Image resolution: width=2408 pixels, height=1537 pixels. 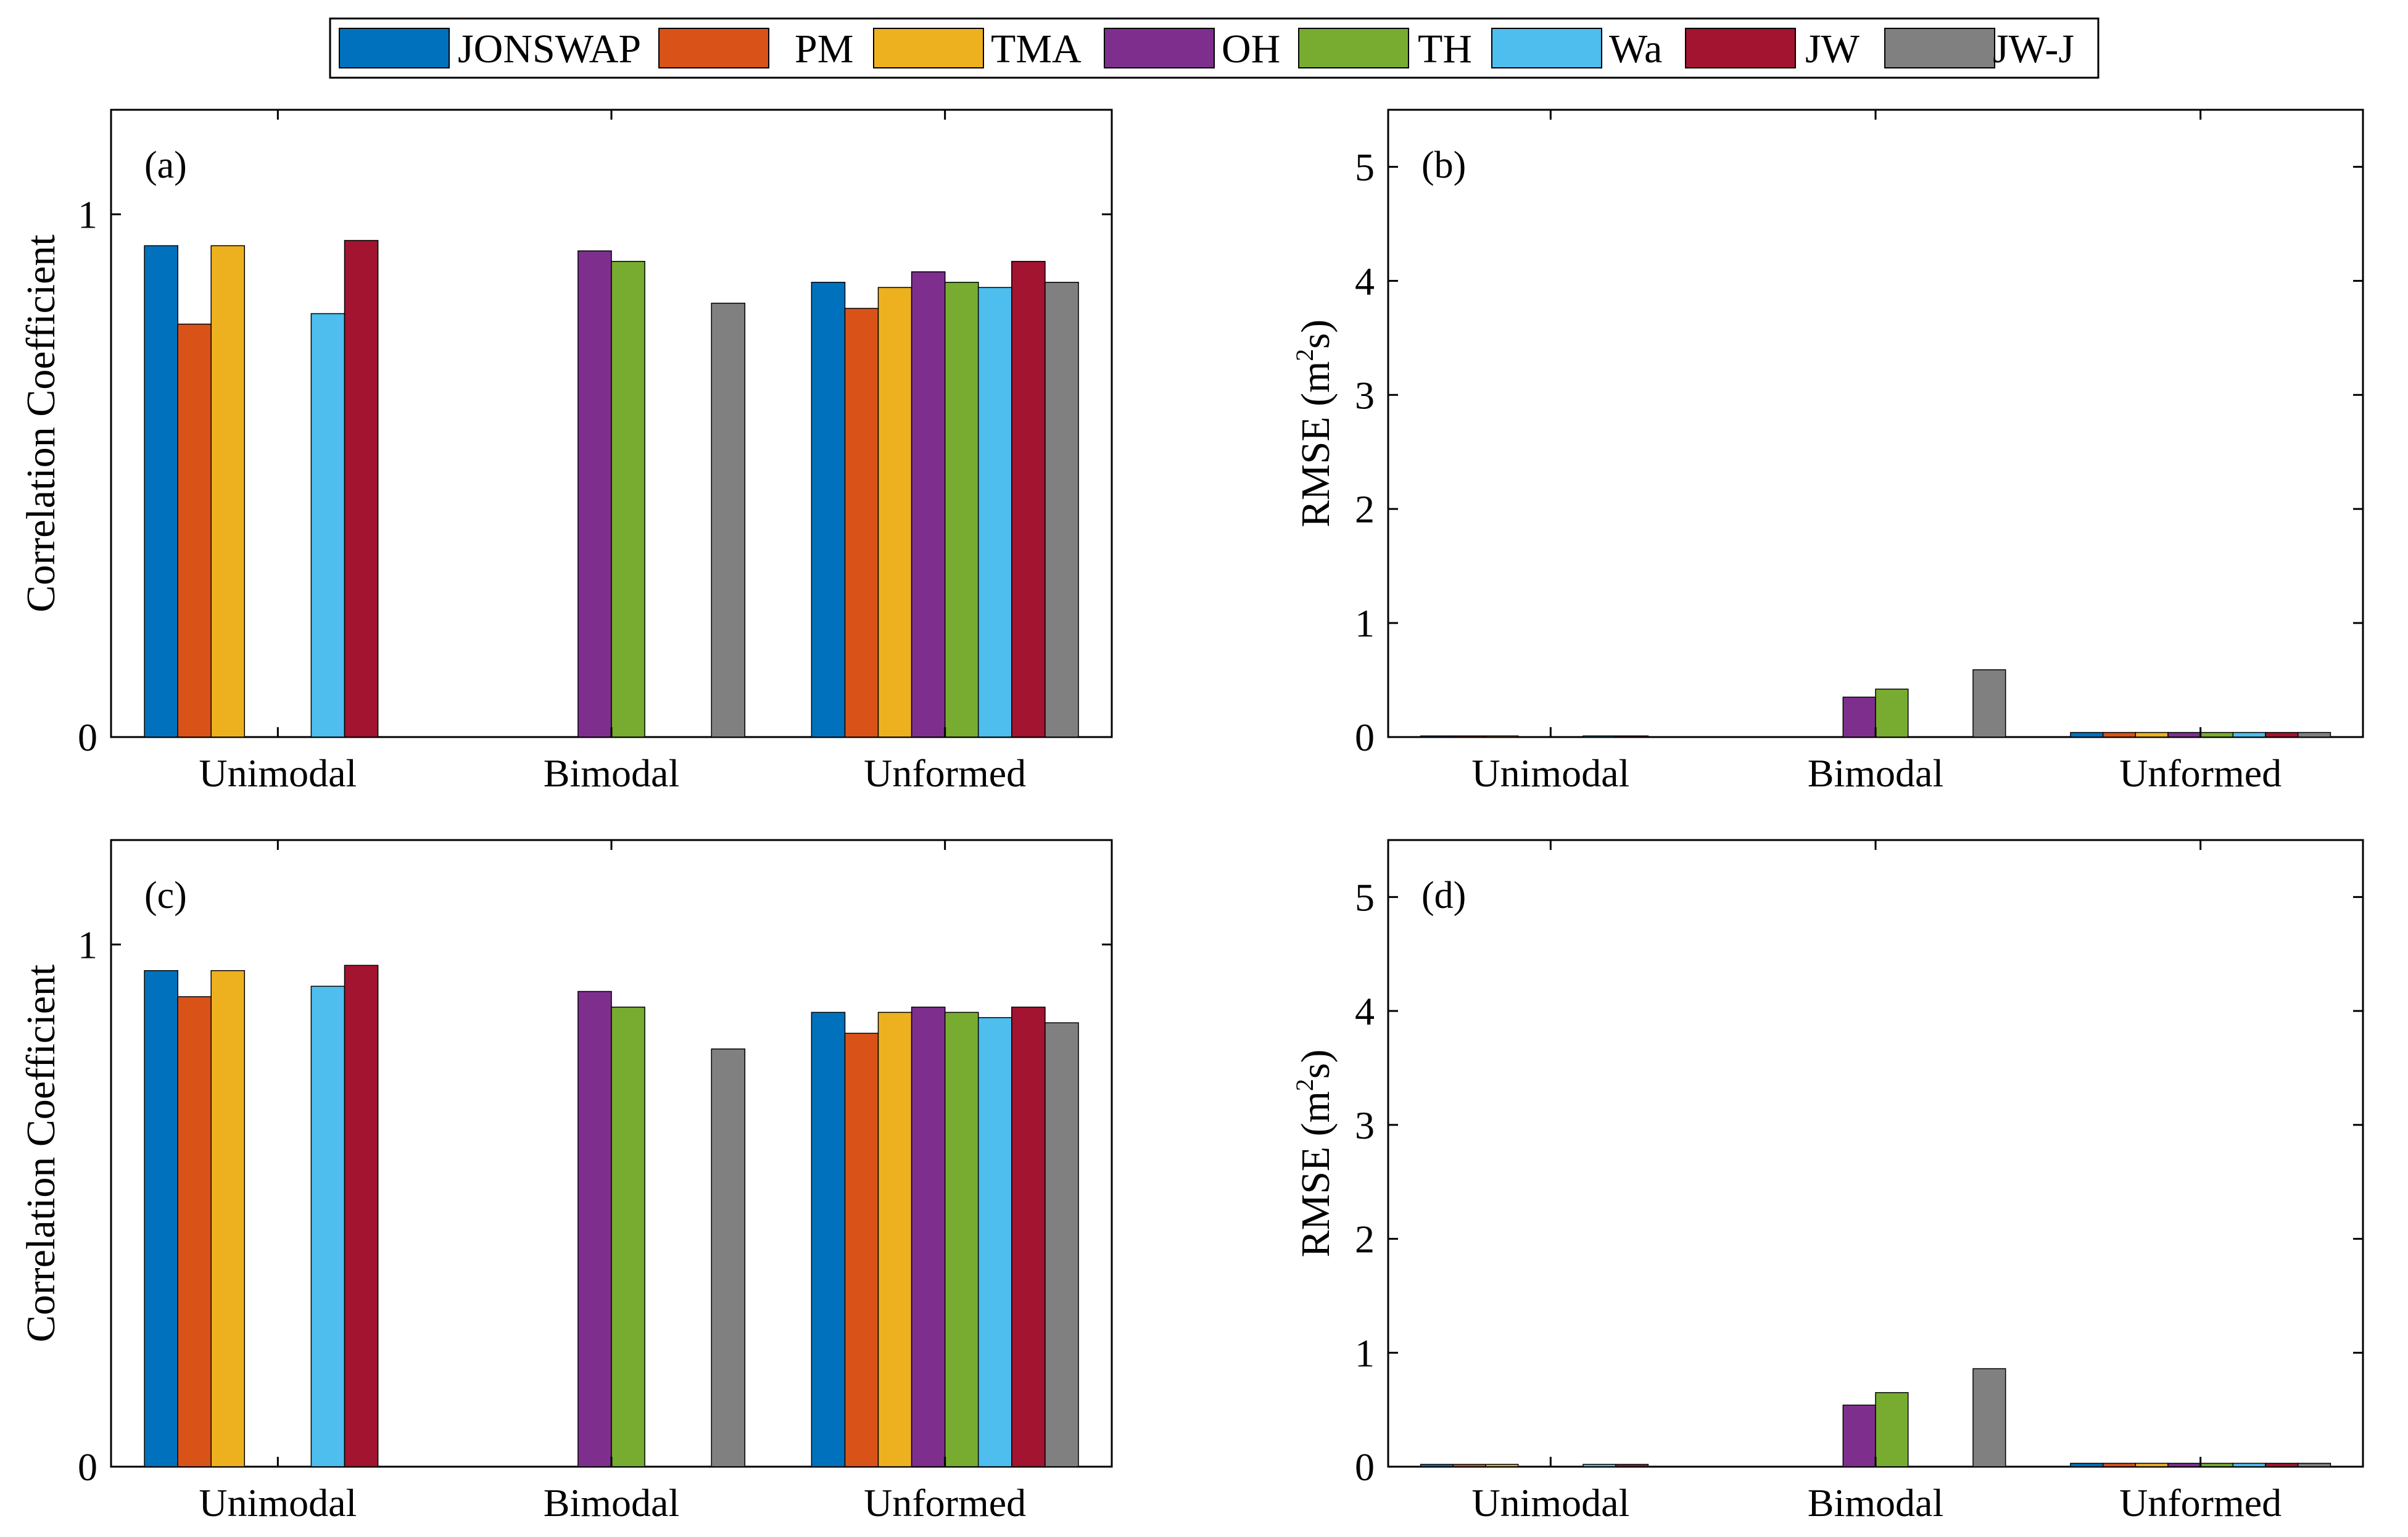 What do you see at coordinates (824, 49) in the screenshot?
I see `legend-label-pm: PM` at bounding box center [824, 49].